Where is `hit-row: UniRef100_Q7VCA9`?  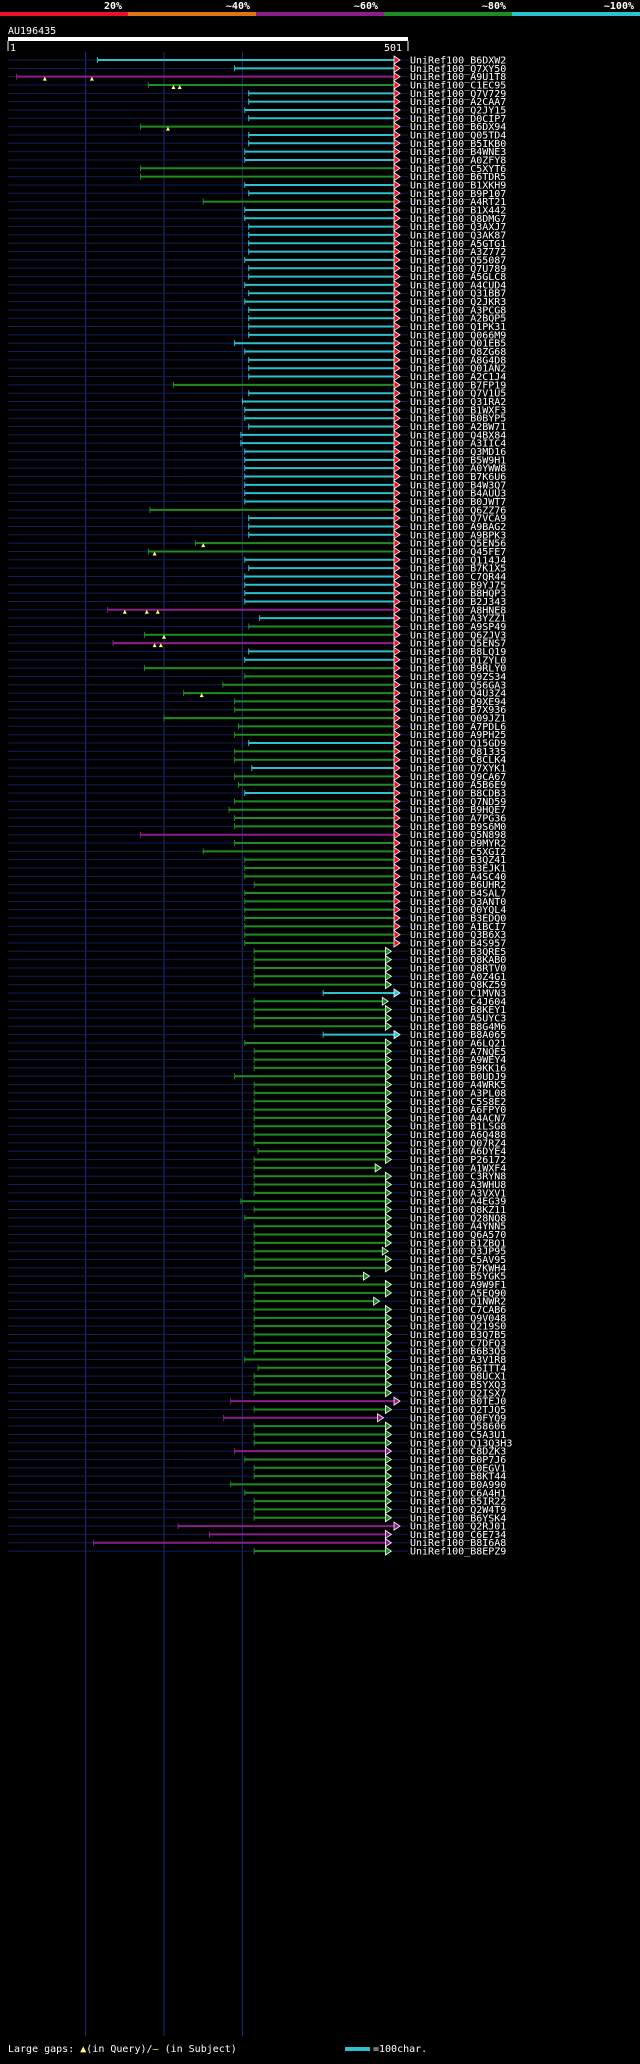
hit-row: UniRef100_Q7VCA9 is located at coordinates (377, 519).